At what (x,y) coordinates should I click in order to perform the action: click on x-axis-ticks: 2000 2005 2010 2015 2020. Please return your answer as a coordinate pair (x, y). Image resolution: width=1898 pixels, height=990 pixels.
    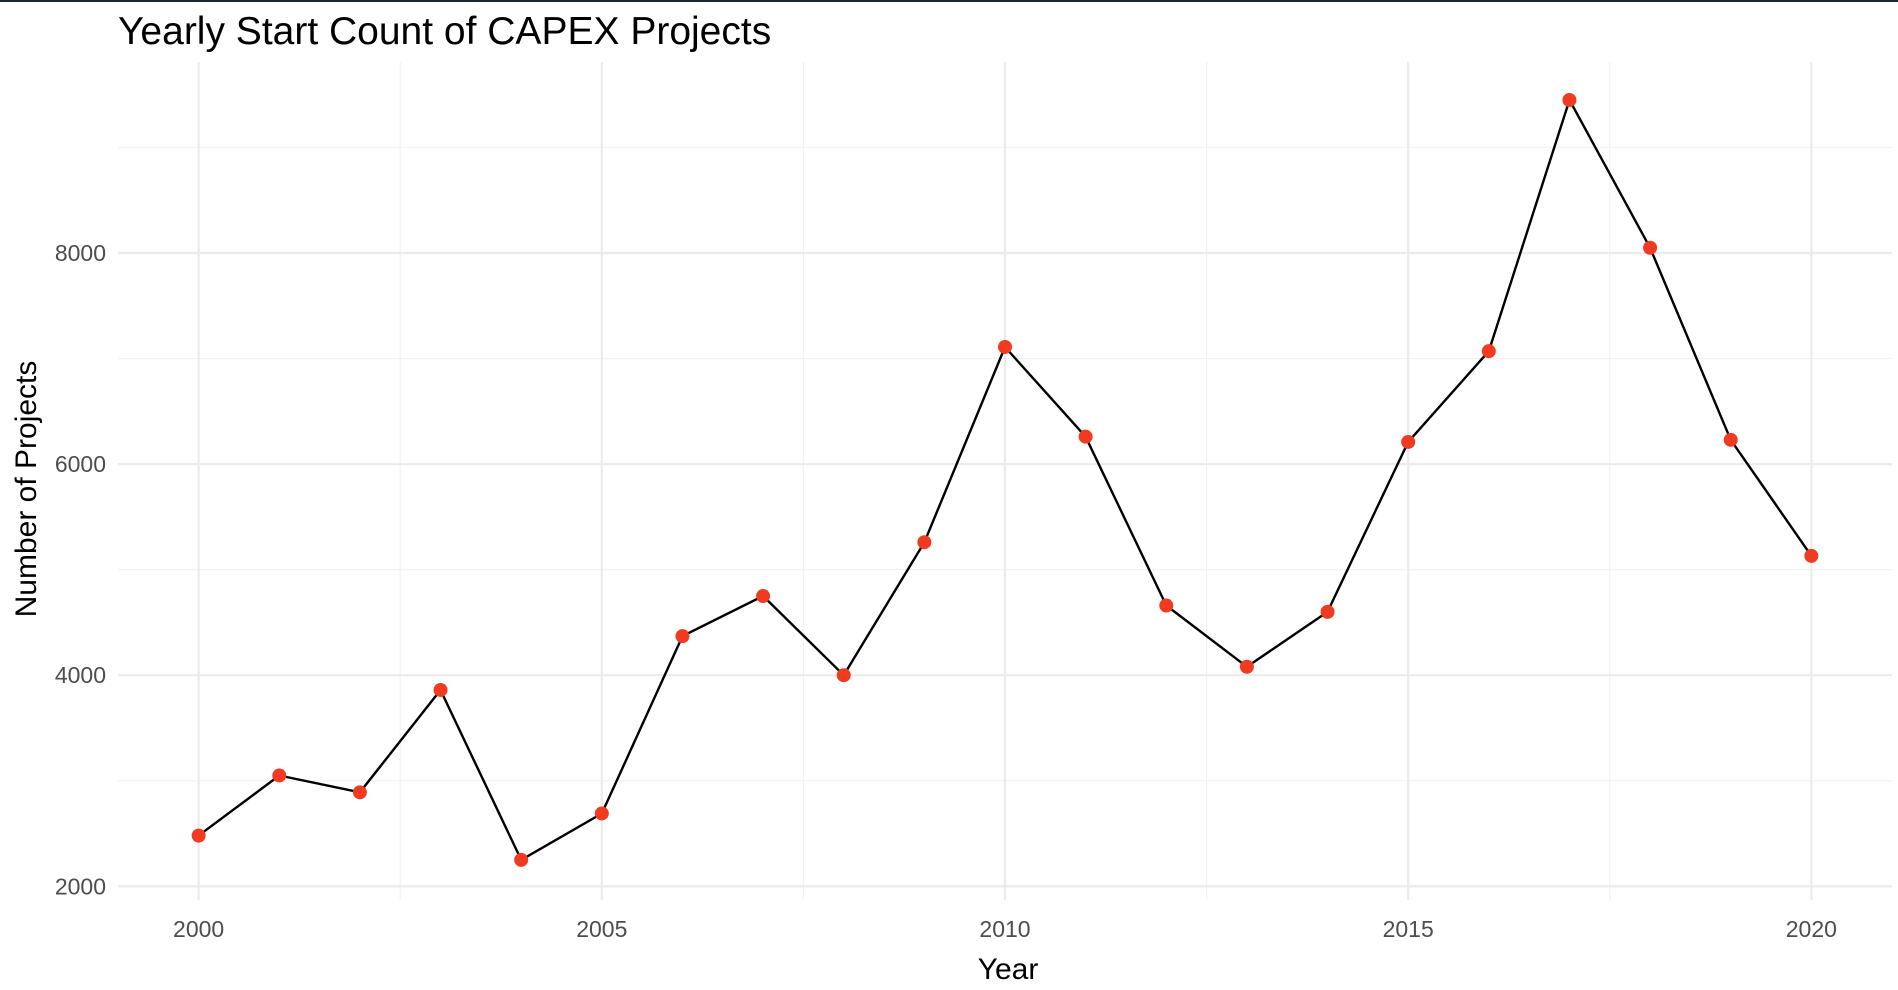
    Looking at the image, I should click on (1005, 929).